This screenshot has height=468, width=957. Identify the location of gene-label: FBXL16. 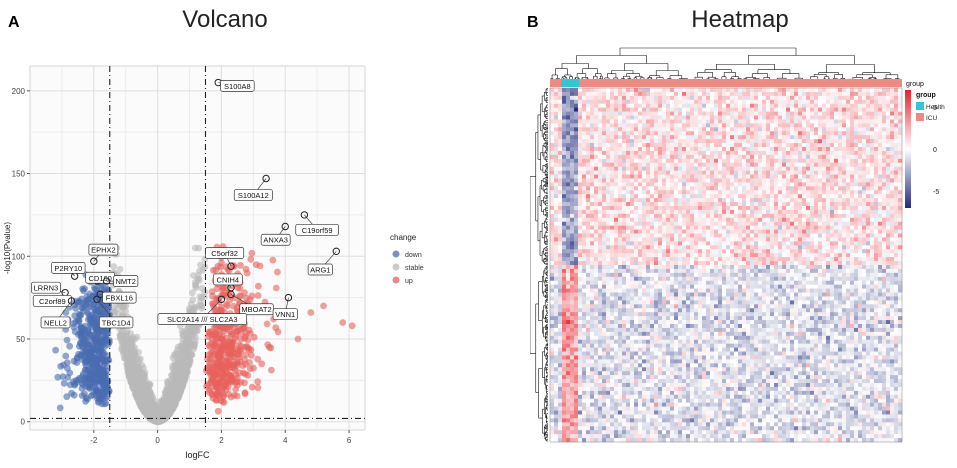
(119, 298).